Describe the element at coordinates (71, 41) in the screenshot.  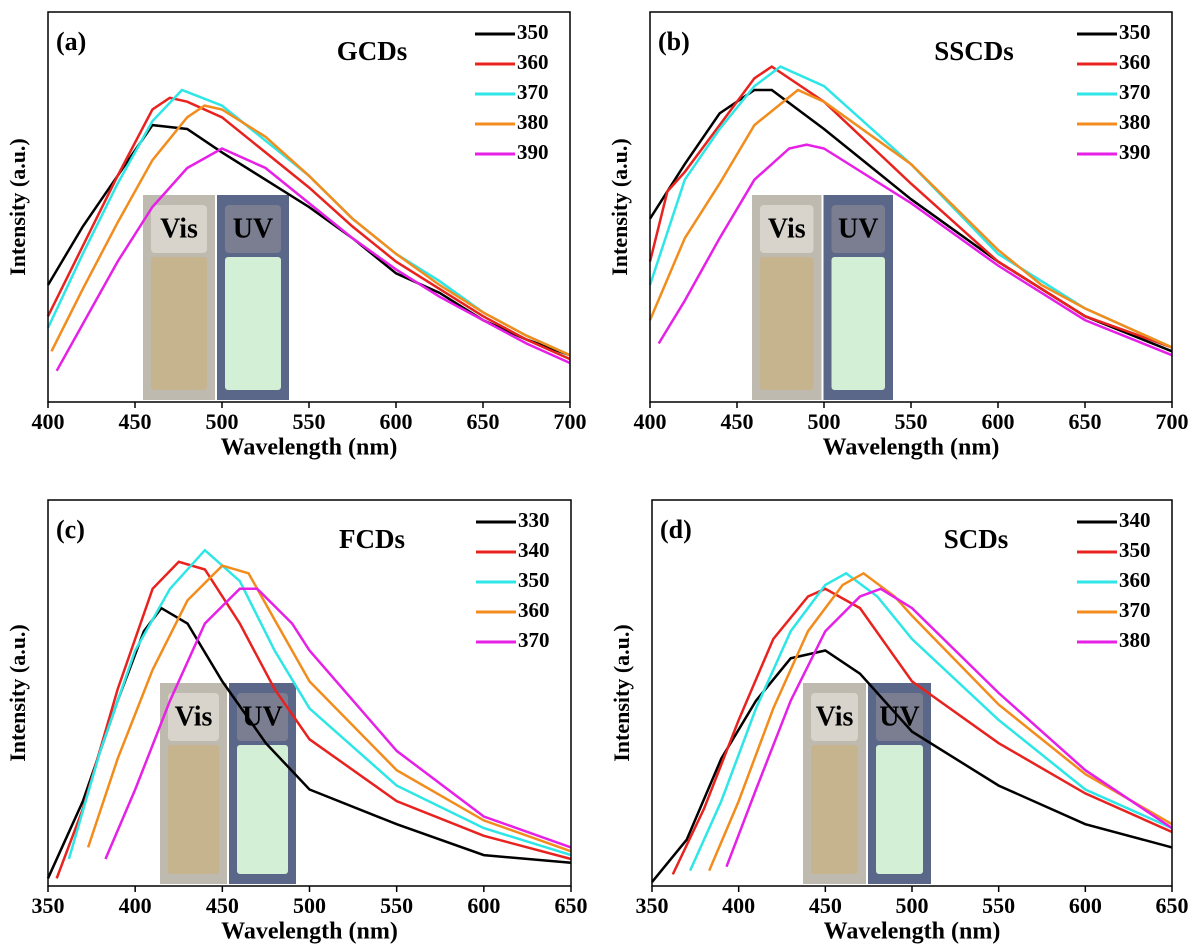
I see `panel-label: (a)` at that location.